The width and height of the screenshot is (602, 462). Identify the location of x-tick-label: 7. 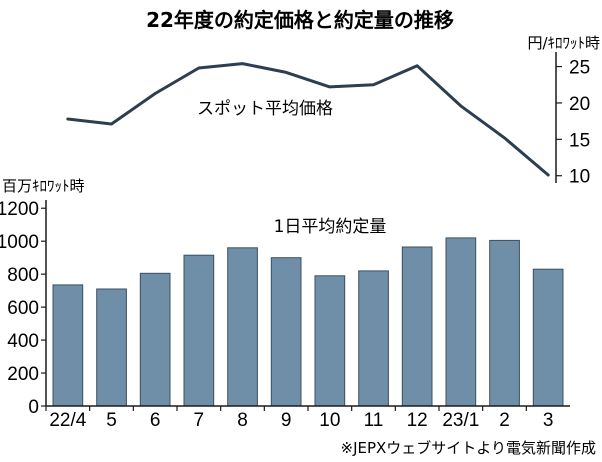
(199, 420).